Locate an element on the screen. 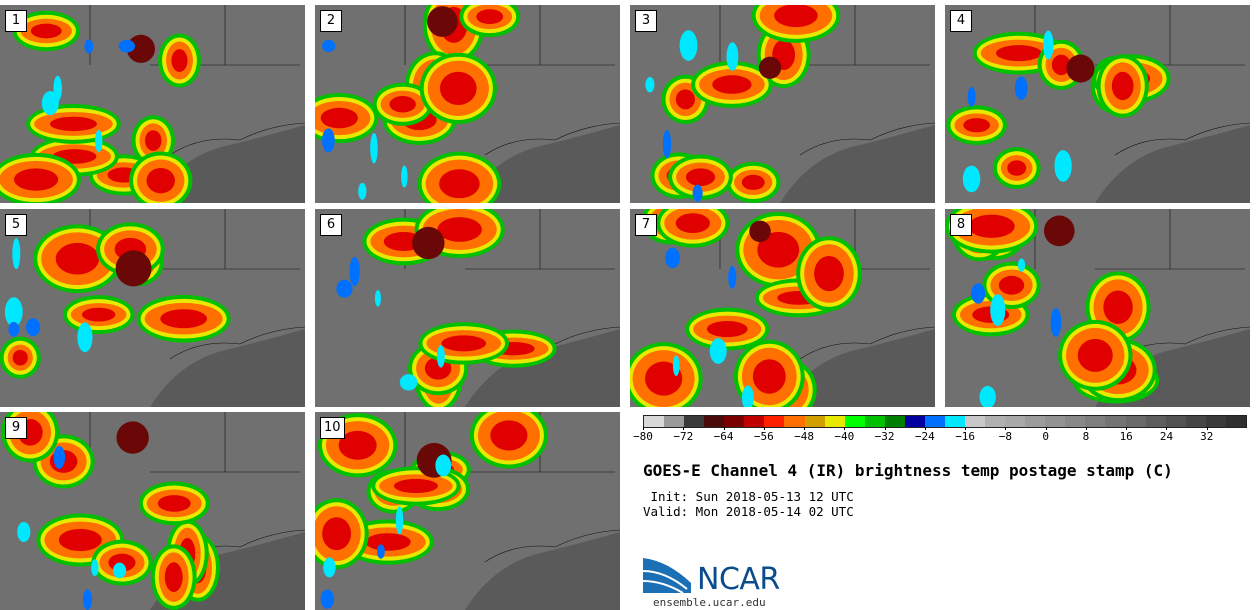 Image resolution: width=1260 pixels, height=610 pixels. colorbar-tick-label: 24 is located at coordinates (1166, 436).